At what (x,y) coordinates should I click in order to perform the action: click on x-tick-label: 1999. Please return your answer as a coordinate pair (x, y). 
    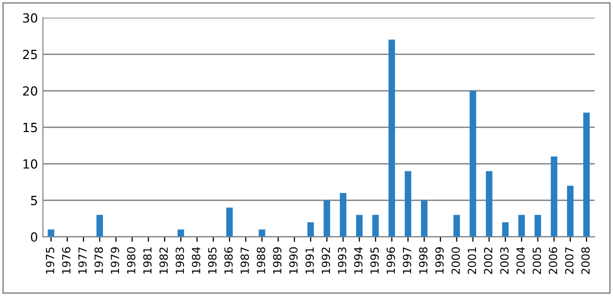
    Looking at the image, I should click on (439, 260).